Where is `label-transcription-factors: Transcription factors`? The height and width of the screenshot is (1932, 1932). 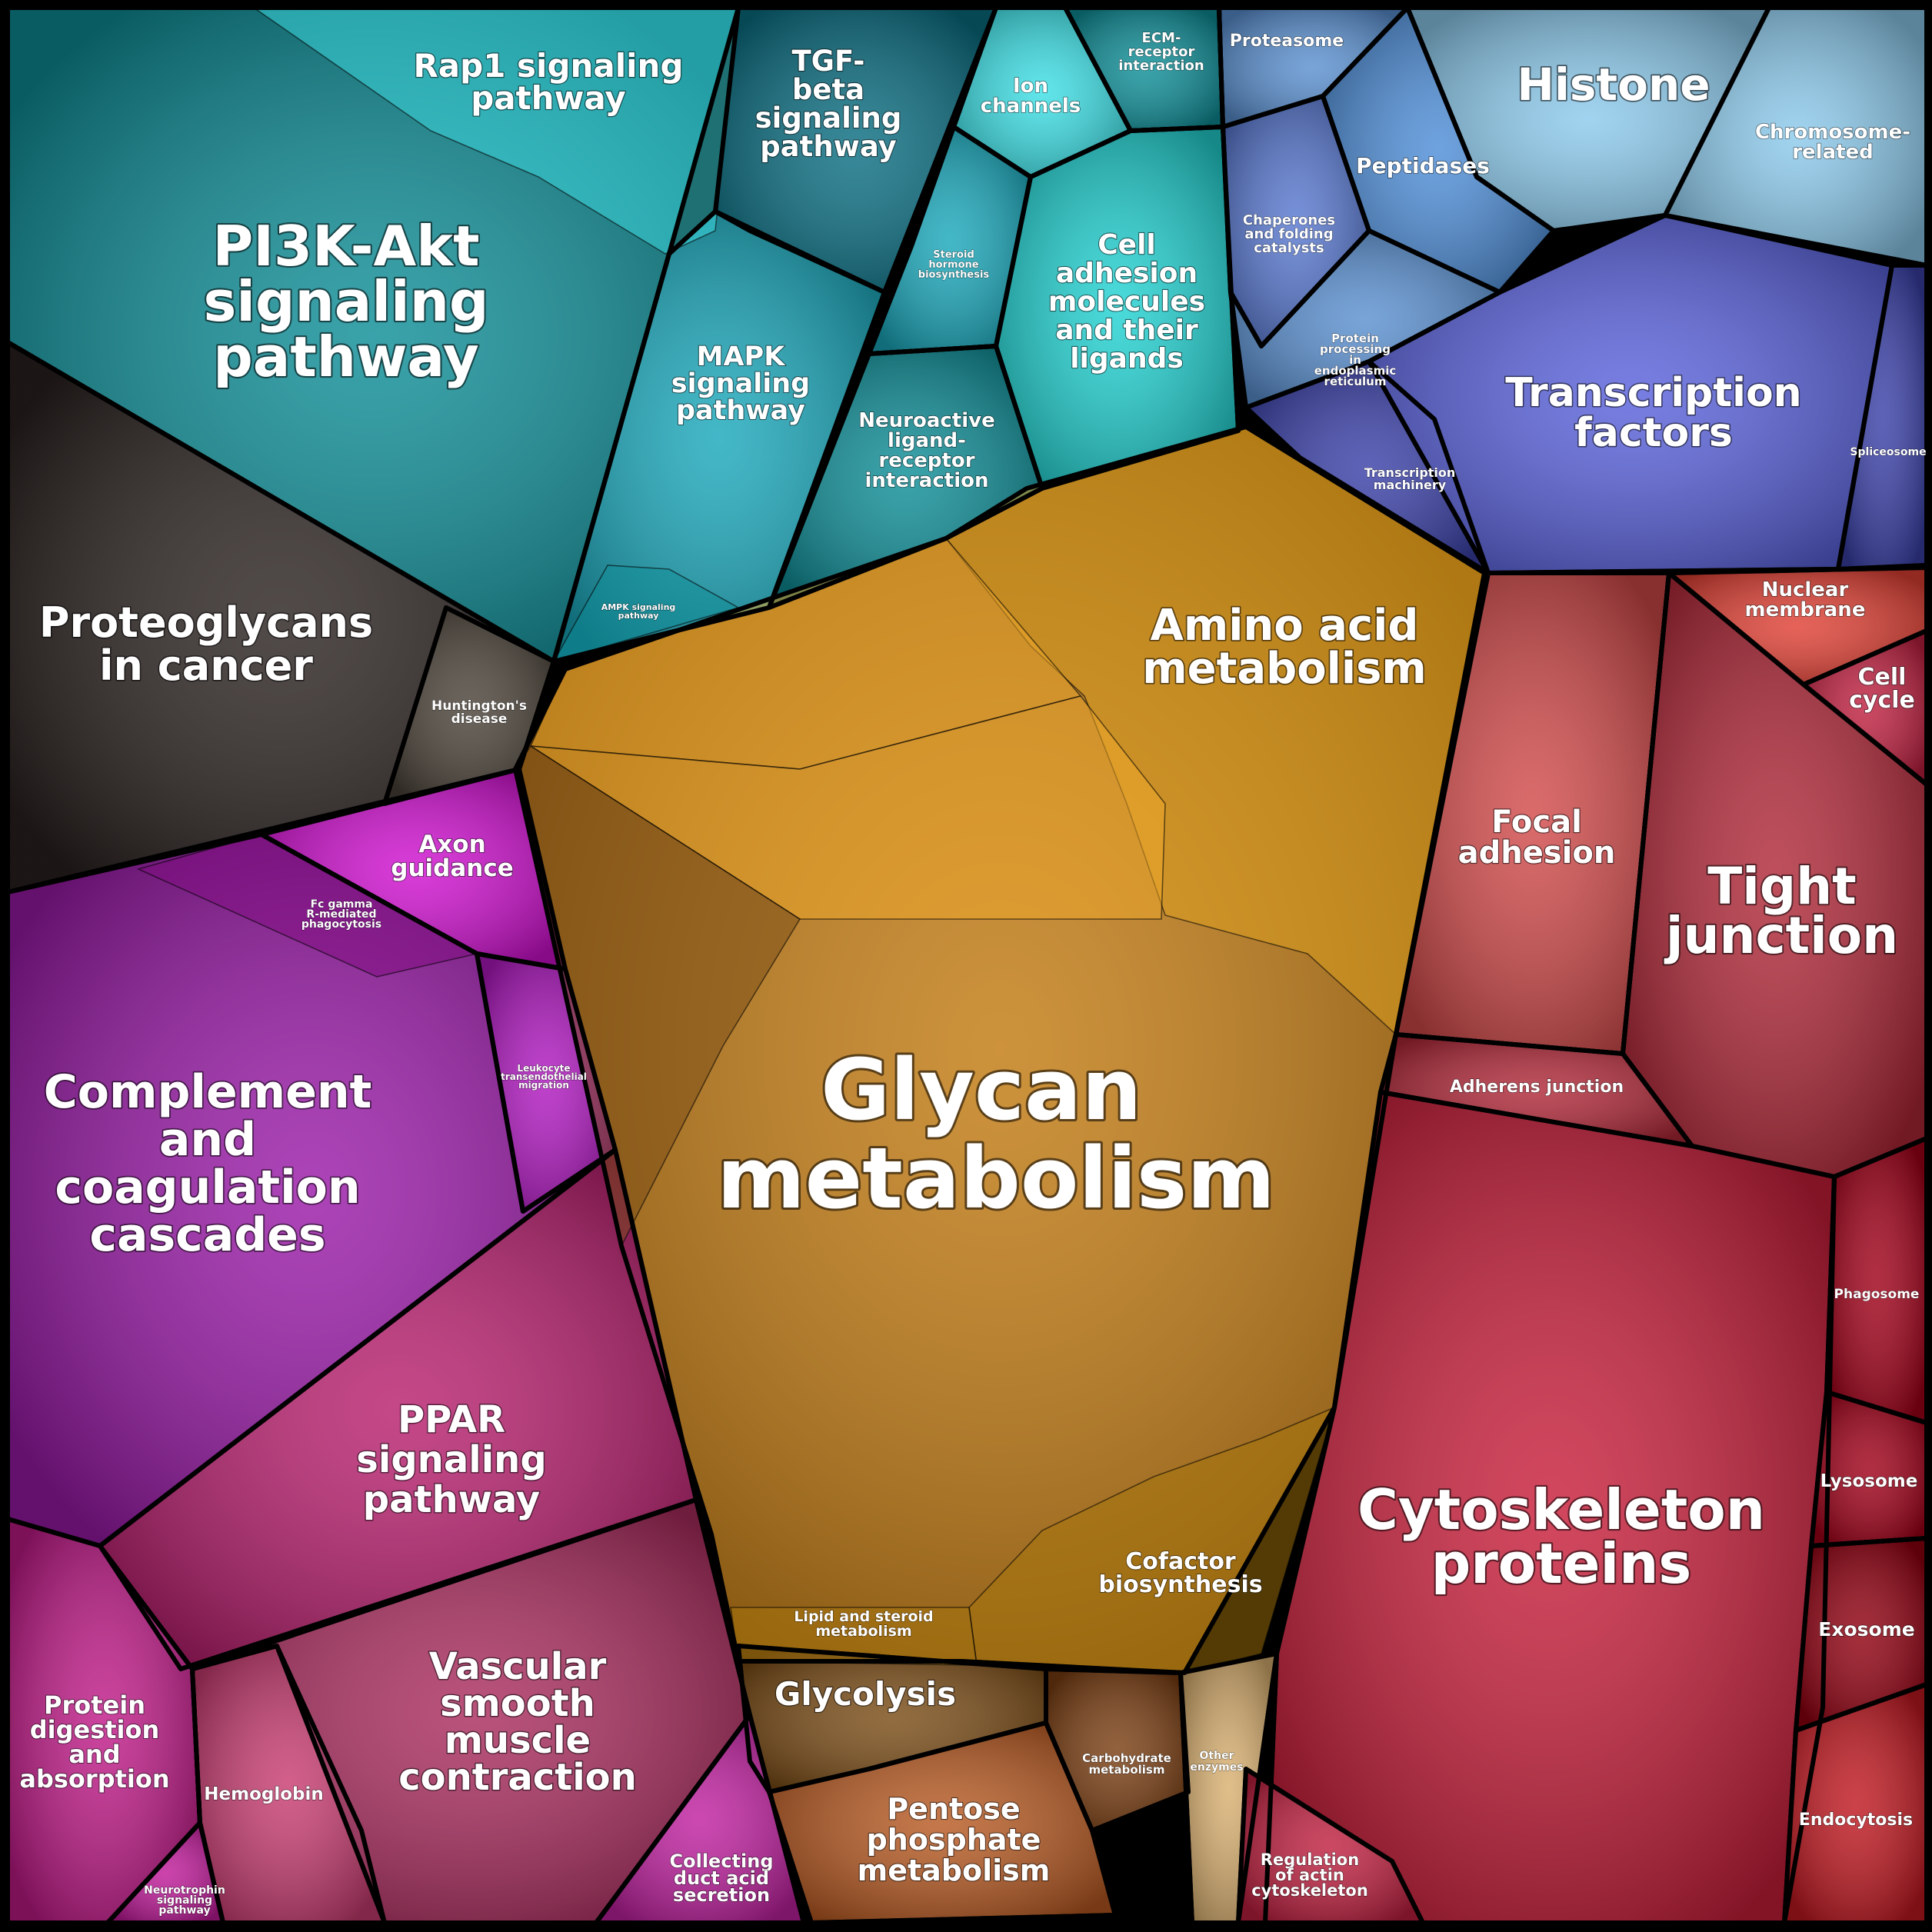 label-transcription-factors: Transcription factors is located at coordinates (1653, 413).